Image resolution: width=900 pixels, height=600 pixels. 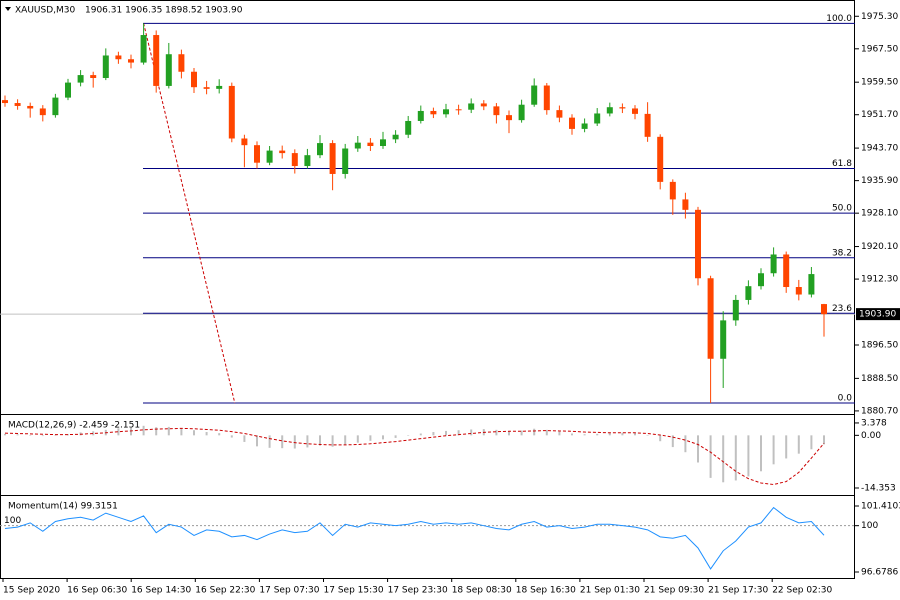 What do you see at coordinates (289, 591) in the screenshot?
I see `x-tick-label: 17 Sep 07:30` at bounding box center [289, 591].